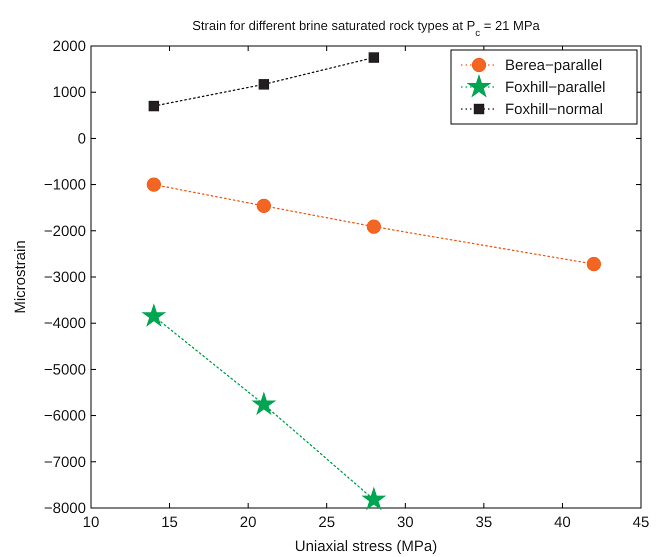  Describe the element at coordinates (366, 546) in the screenshot. I see `x-axis-title: Uniaxial stress (MPa)` at that location.